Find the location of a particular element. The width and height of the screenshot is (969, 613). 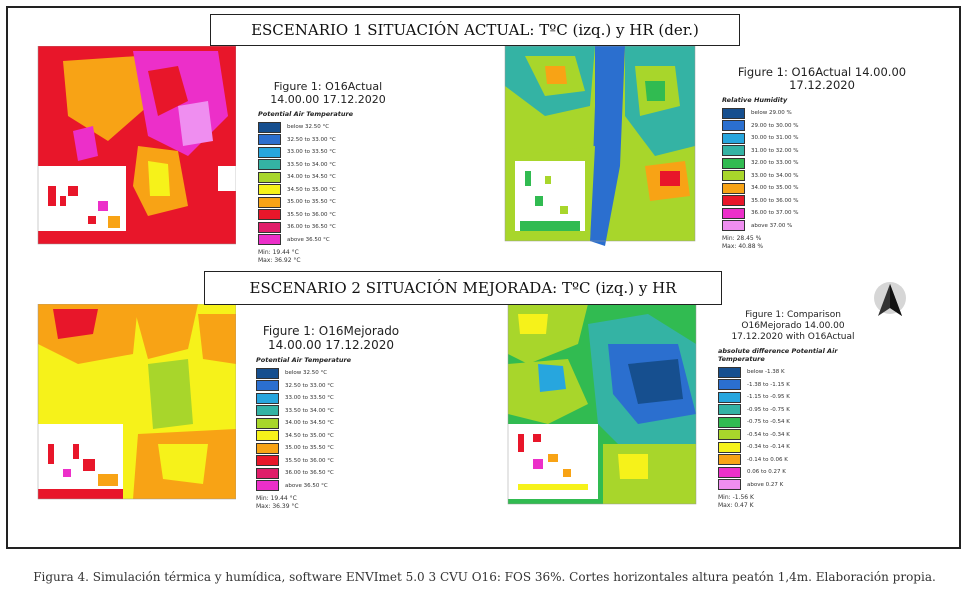

legend-label: 35.00 to 36.00 % is located at coordinates (775, 200).